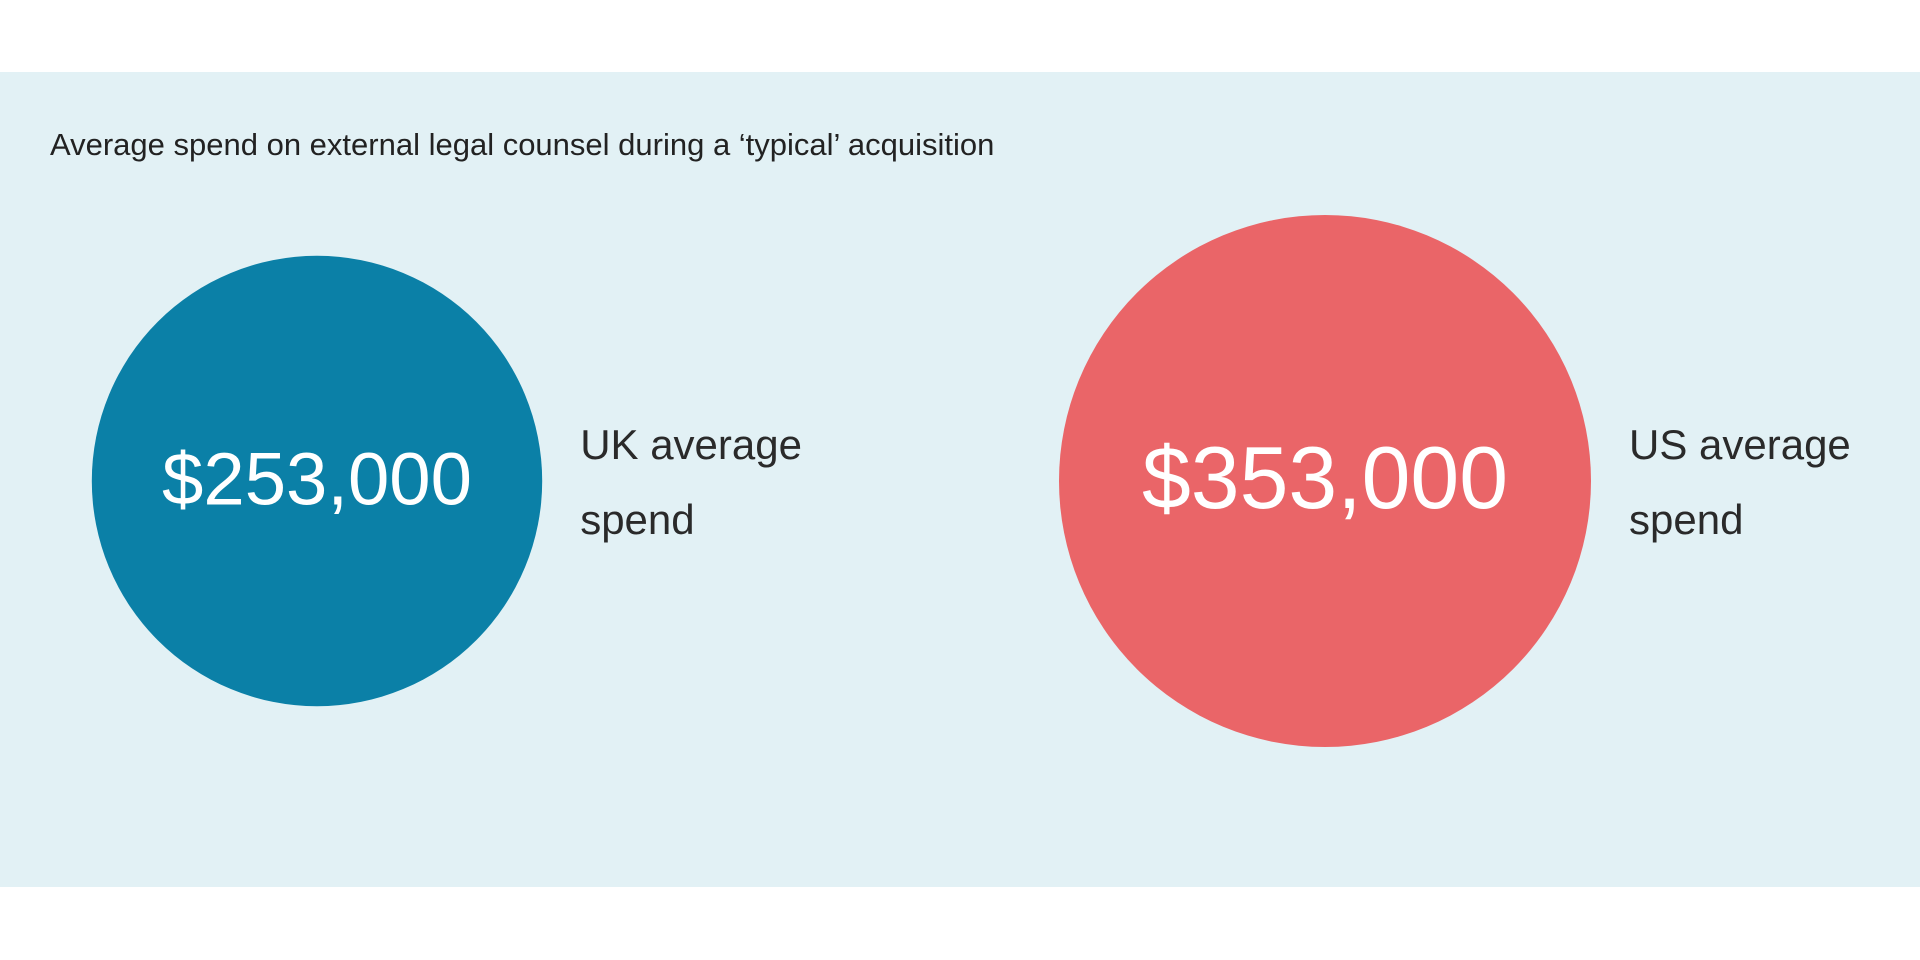 This screenshot has height=960, width=1920. What do you see at coordinates (1325, 478) in the screenshot?
I see `value-label: $353,000` at bounding box center [1325, 478].